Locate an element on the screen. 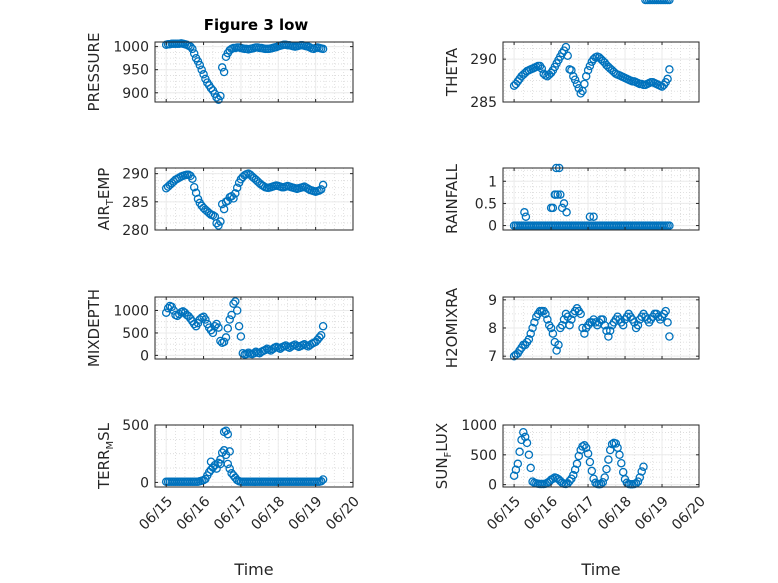  y-tick-label: 290 is located at coordinates (483, 60).